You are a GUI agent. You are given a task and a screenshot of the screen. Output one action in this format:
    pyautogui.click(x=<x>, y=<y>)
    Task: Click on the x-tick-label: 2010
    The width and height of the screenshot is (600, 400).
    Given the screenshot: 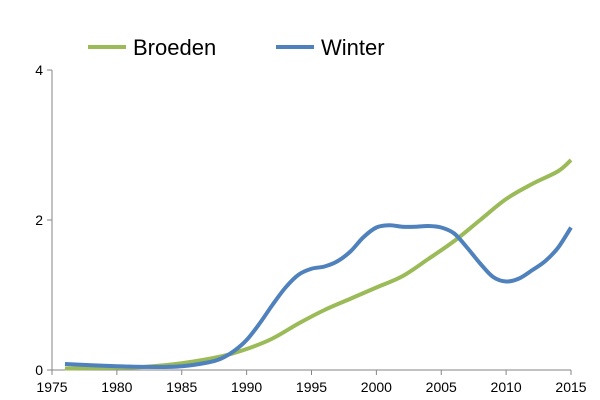 What is the action you would take?
    pyautogui.click(x=506, y=387)
    